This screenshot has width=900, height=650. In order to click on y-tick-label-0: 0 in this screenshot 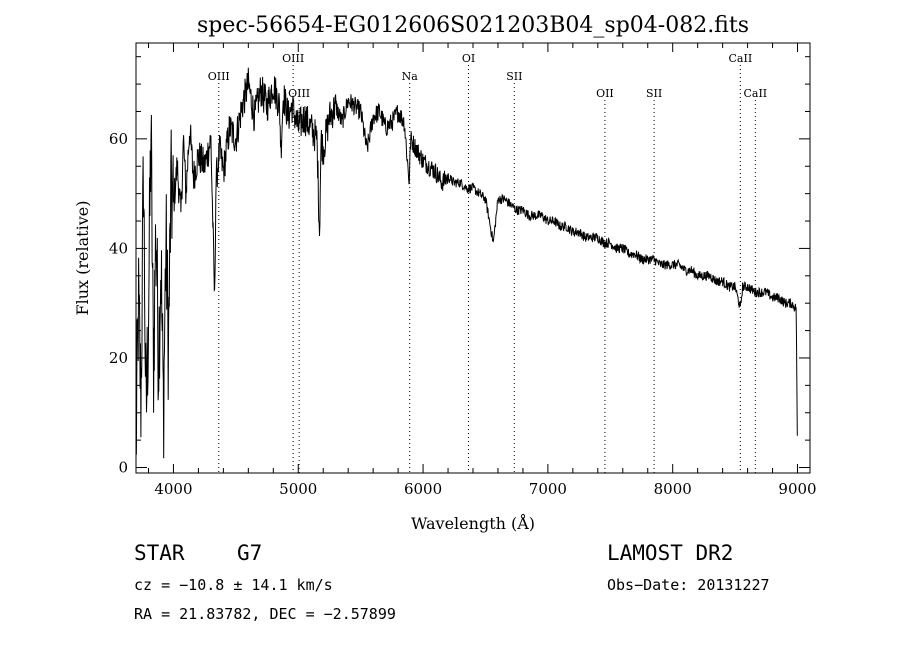, I will do `click(123, 468)`.